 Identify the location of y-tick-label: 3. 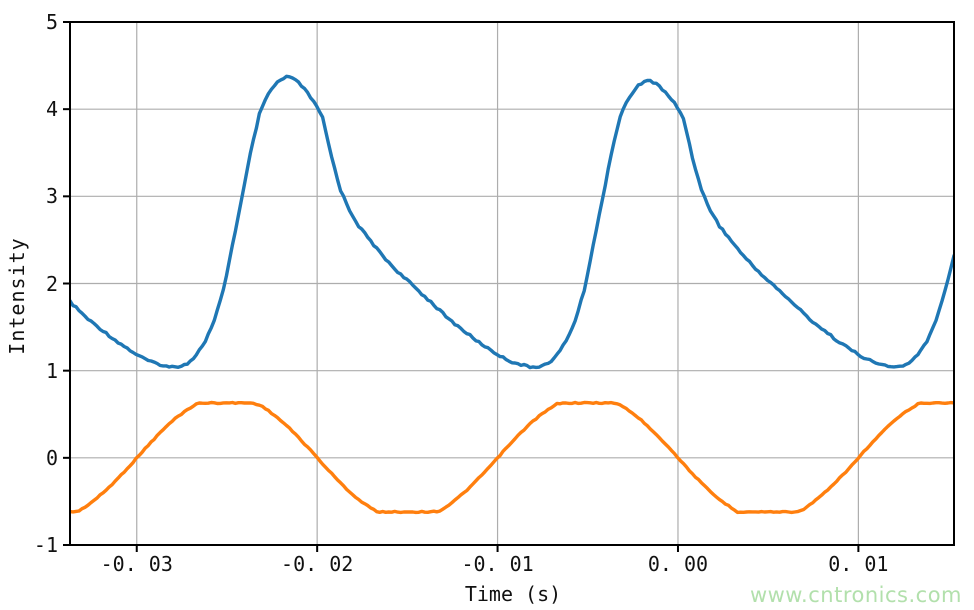
(51, 196).